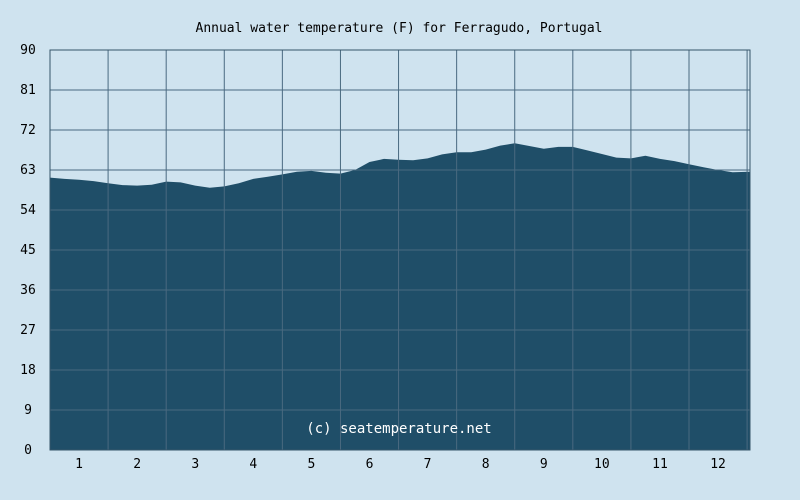 This screenshot has width=800, height=500. I want to click on y-tick-label: 45, so click(28, 250).